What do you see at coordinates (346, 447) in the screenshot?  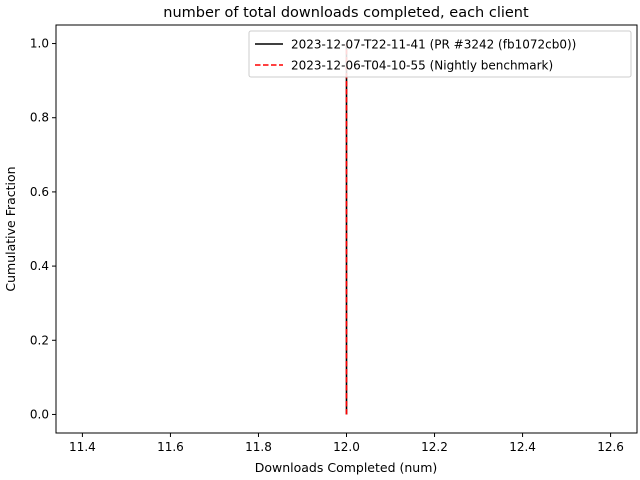 I see `x-tick-label: 12.0` at bounding box center [346, 447].